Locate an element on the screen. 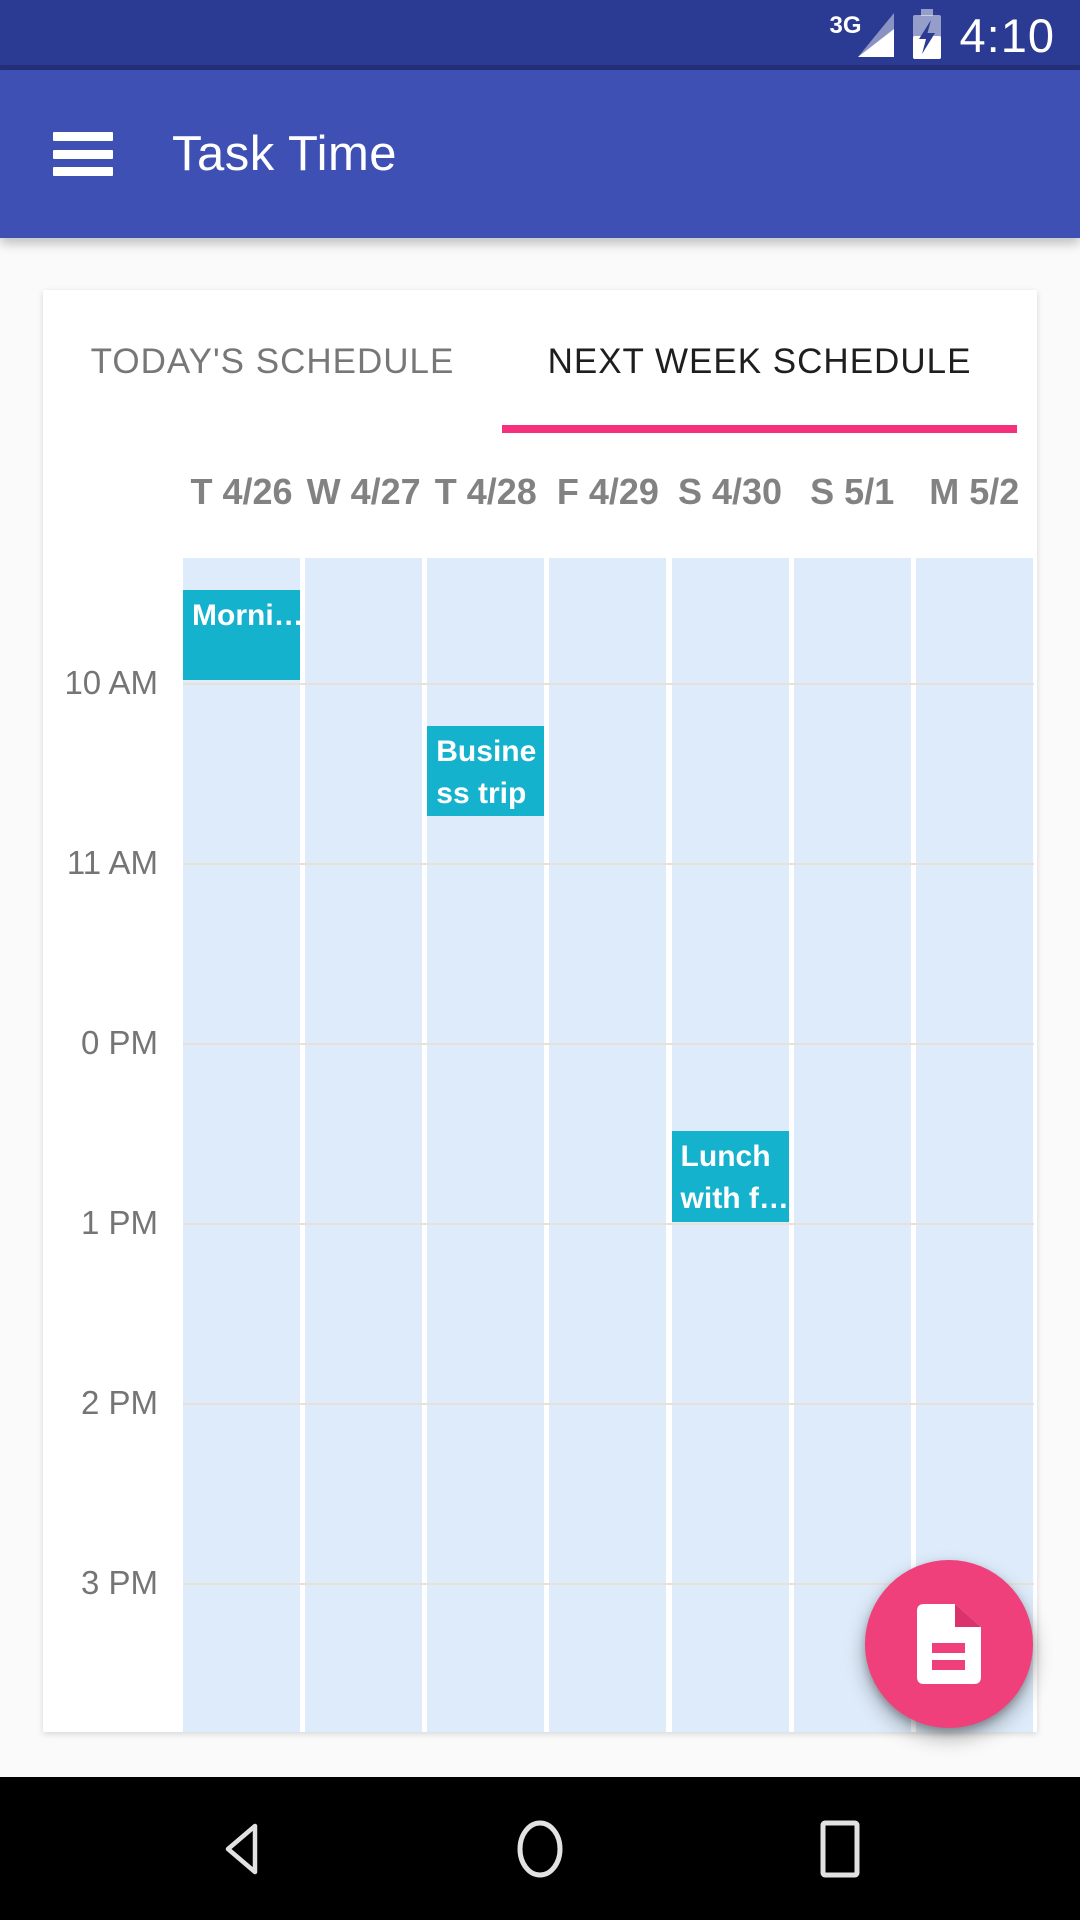 Image resolution: width=1080 pixels, height=1920 pixels. signal-triangle-icon is located at coordinates (875, 35).